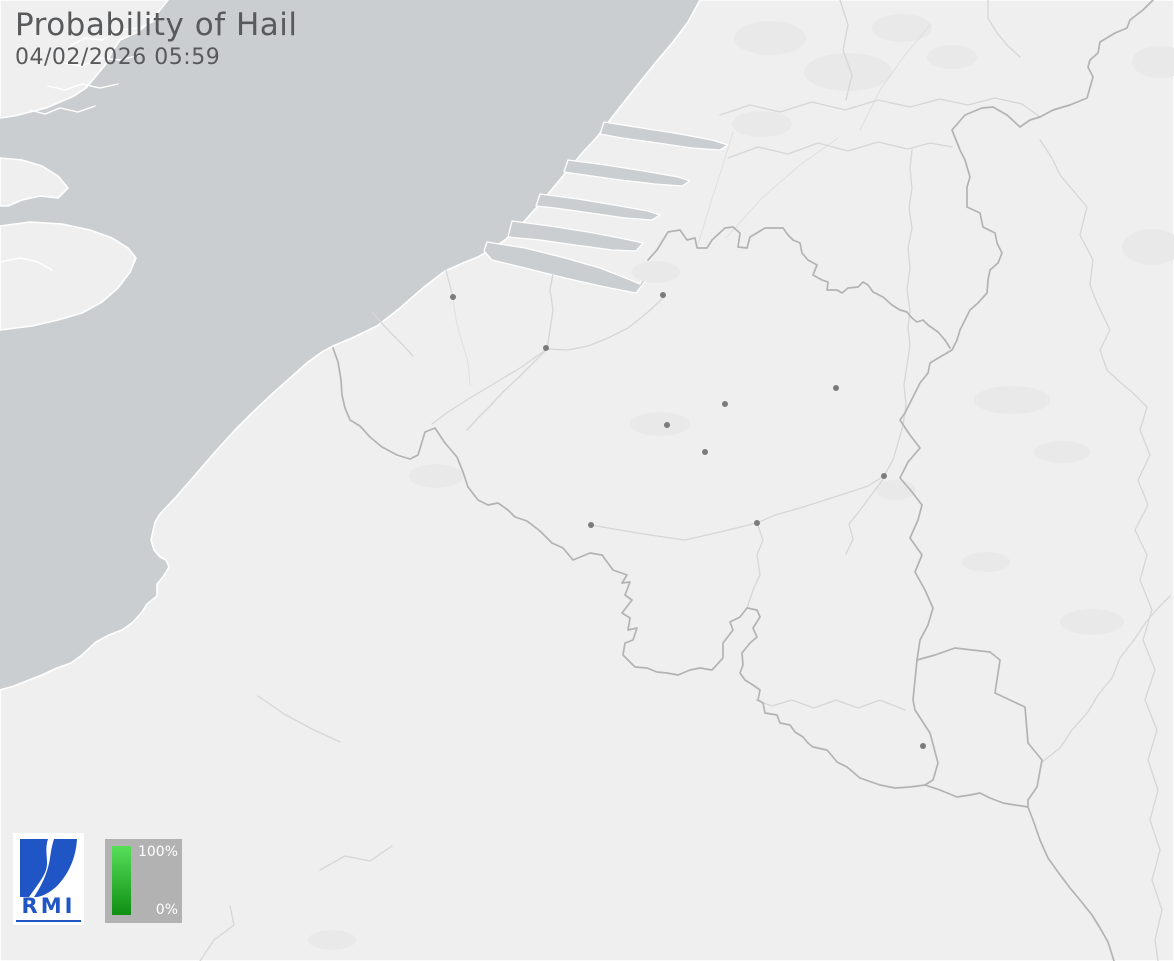 The image size is (1174, 961). What do you see at coordinates (80, 144) in the screenshot?
I see `england-estuaries` at bounding box center [80, 144].